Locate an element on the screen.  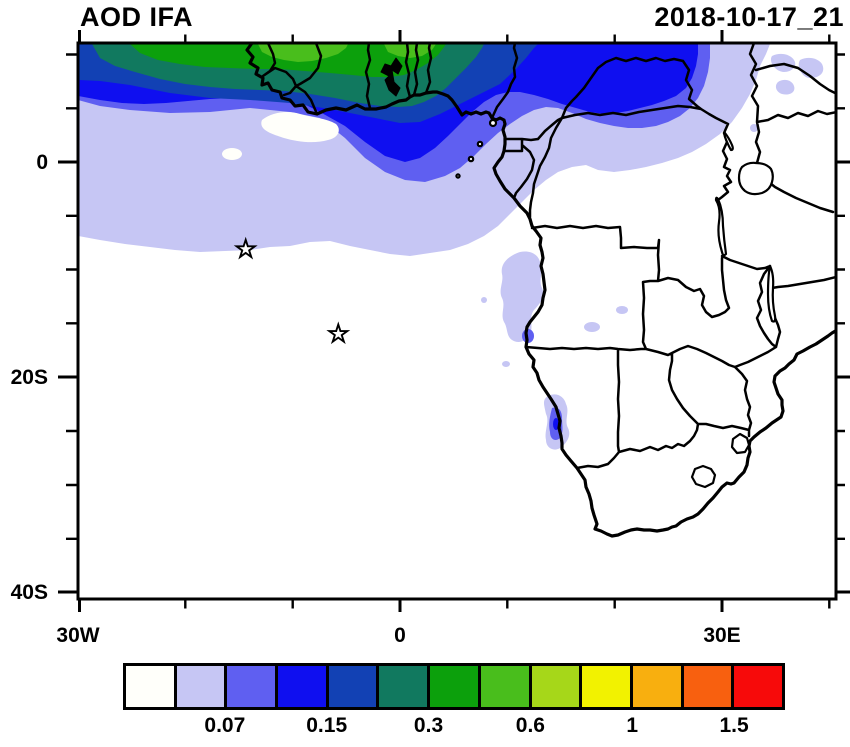
x-tick-label-30w: 30W is located at coordinates (77, 635).